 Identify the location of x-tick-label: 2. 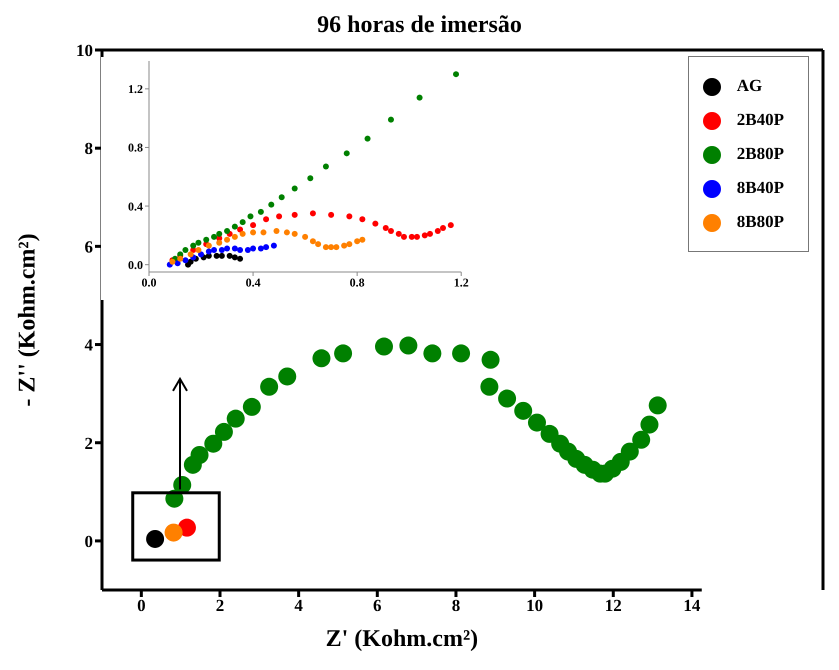
(220, 606).